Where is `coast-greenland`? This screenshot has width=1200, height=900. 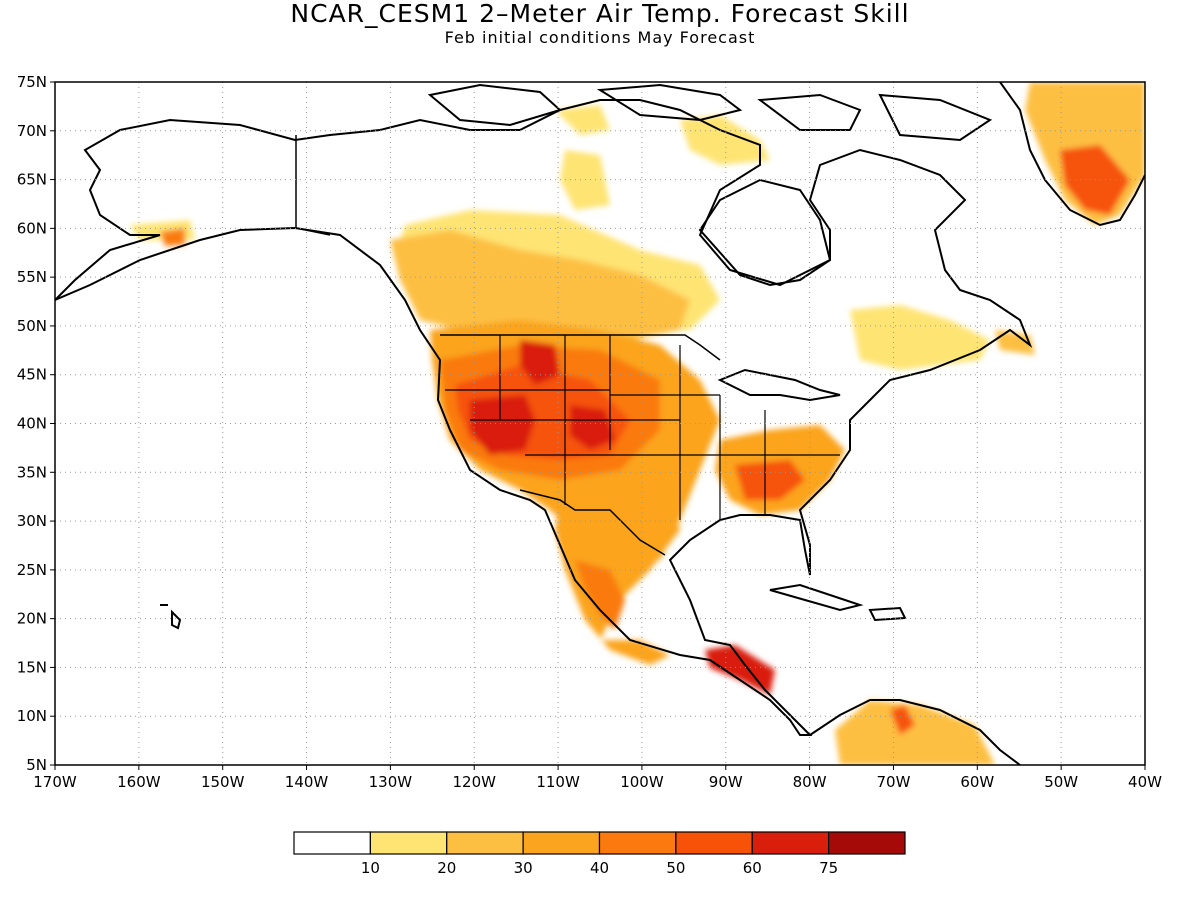
coast-greenland is located at coordinates (1072, 154).